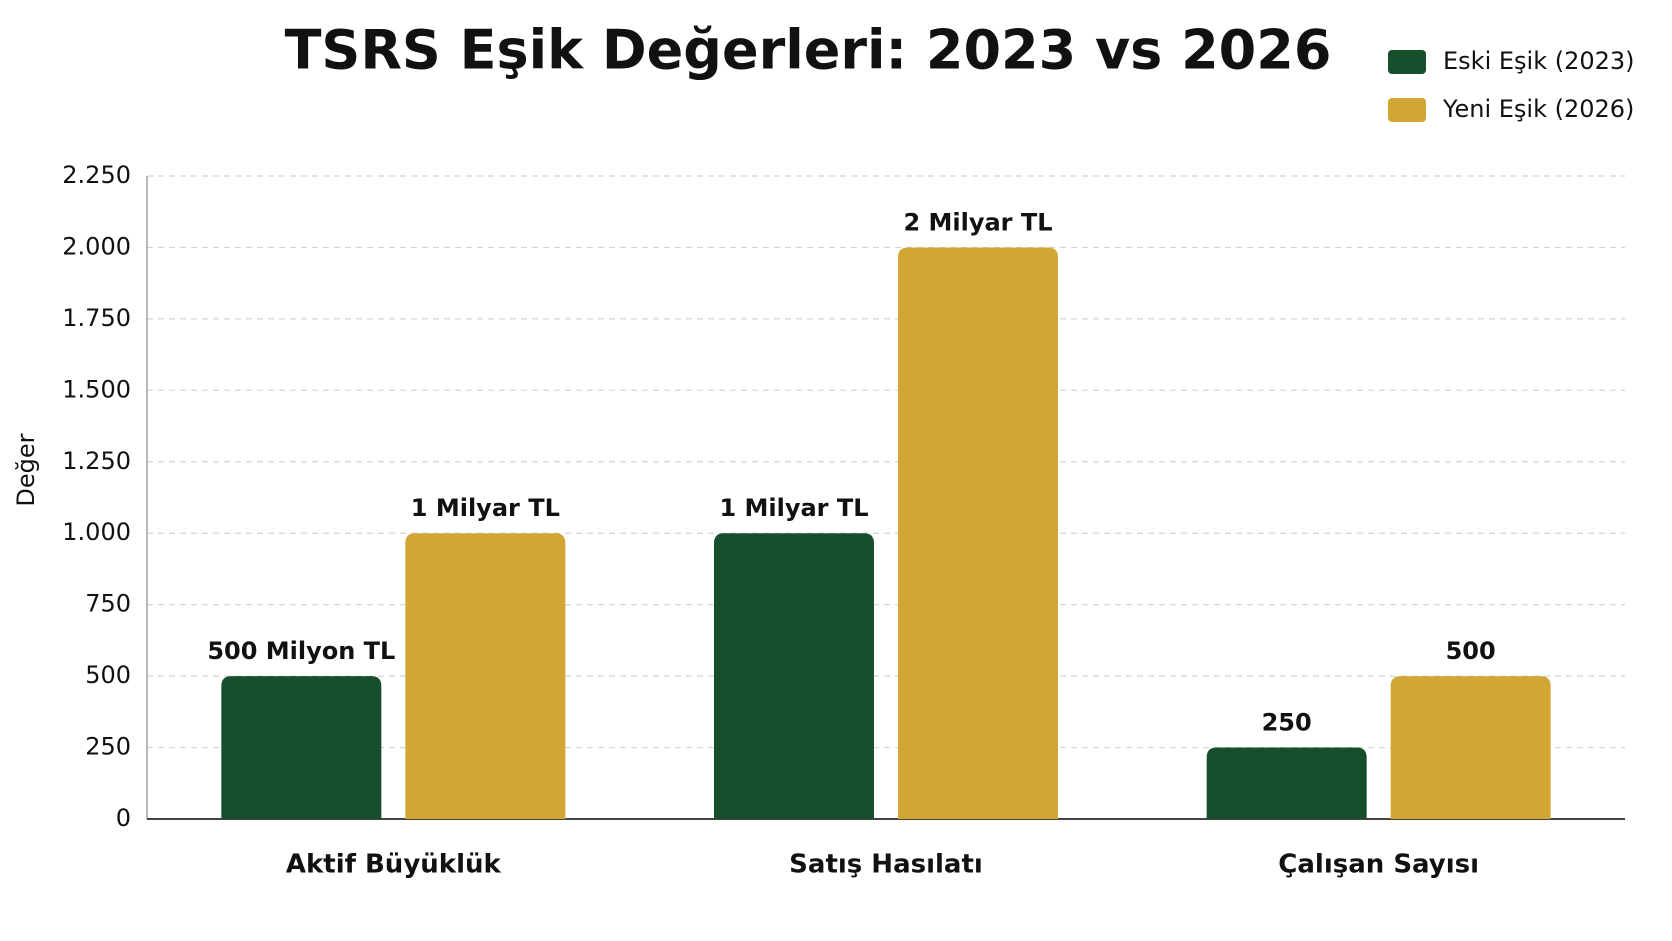 The image size is (1672, 941). I want to click on y-tick-label: 2.250, so click(96, 175).